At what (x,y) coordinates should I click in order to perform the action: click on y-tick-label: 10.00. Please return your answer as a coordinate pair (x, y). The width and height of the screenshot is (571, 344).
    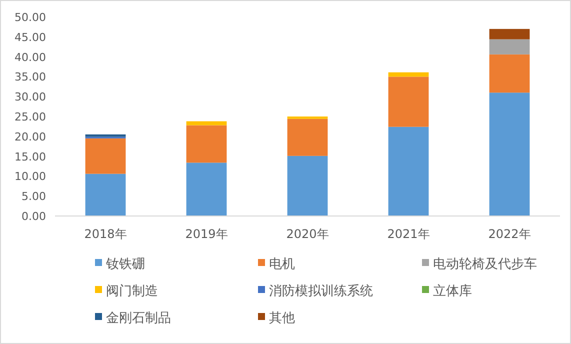
    Looking at the image, I should click on (30, 177).